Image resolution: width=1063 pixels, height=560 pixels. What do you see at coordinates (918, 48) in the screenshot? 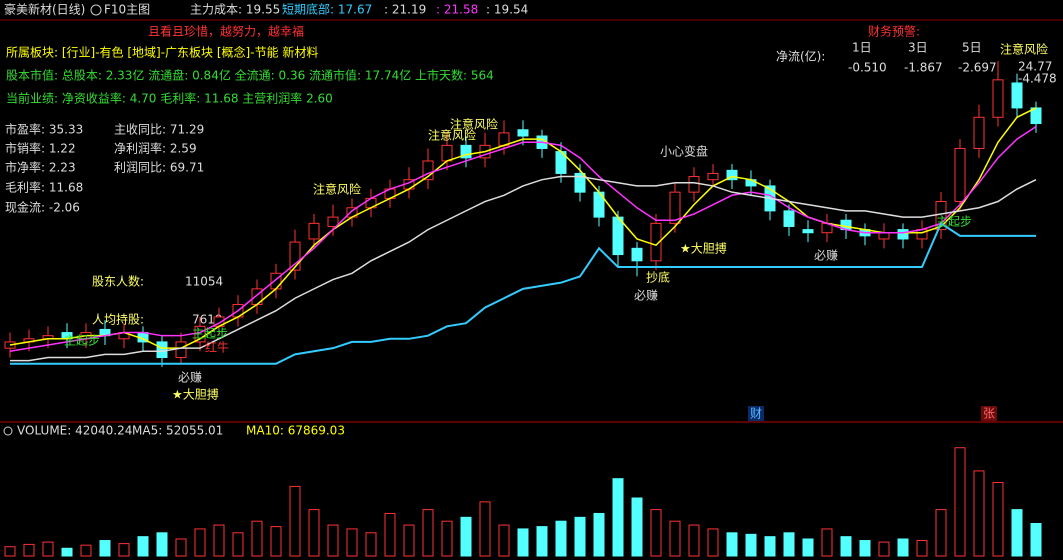
I see `day-label: 3日` at bounding box center [918, 48].